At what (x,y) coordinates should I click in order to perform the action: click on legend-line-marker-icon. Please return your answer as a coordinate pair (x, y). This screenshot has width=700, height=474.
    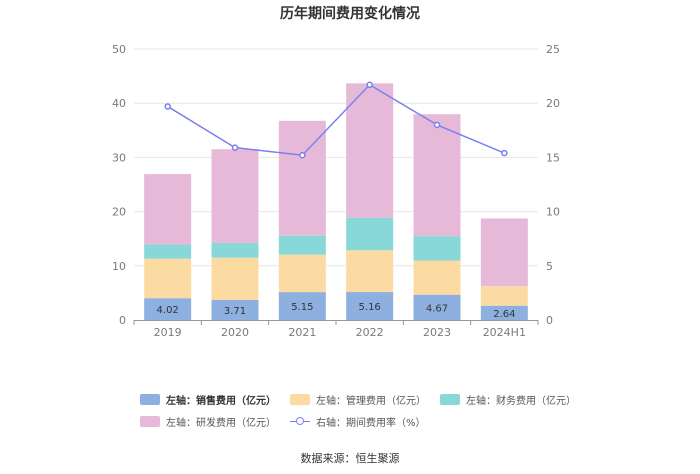
    Looking at the image, I should click on (300, 421).